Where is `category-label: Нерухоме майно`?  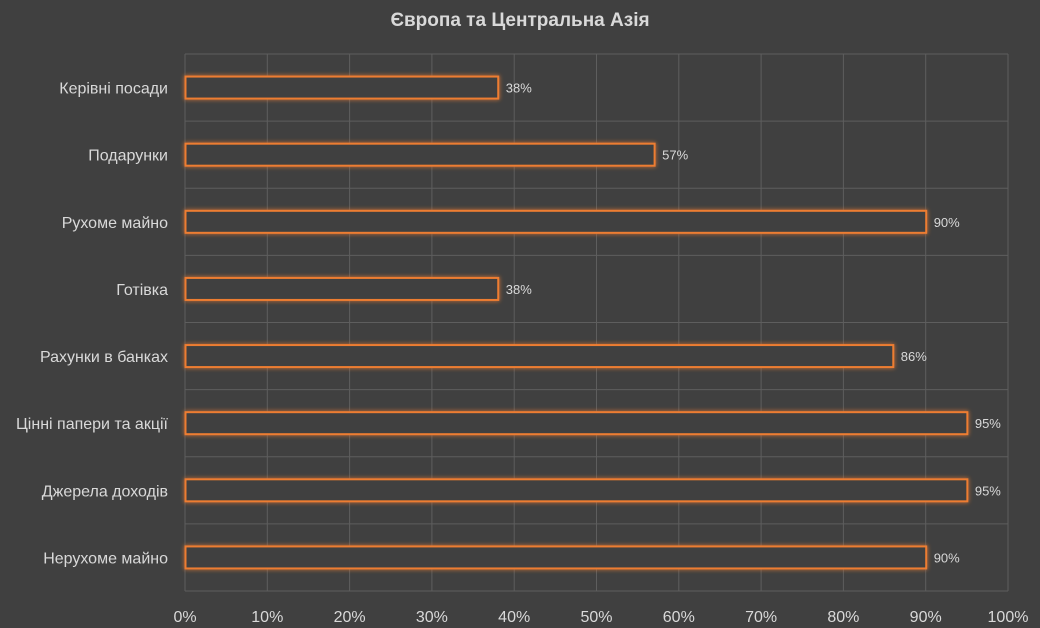
category-label: Нерухоме майно is located at coordinates (105, 558).